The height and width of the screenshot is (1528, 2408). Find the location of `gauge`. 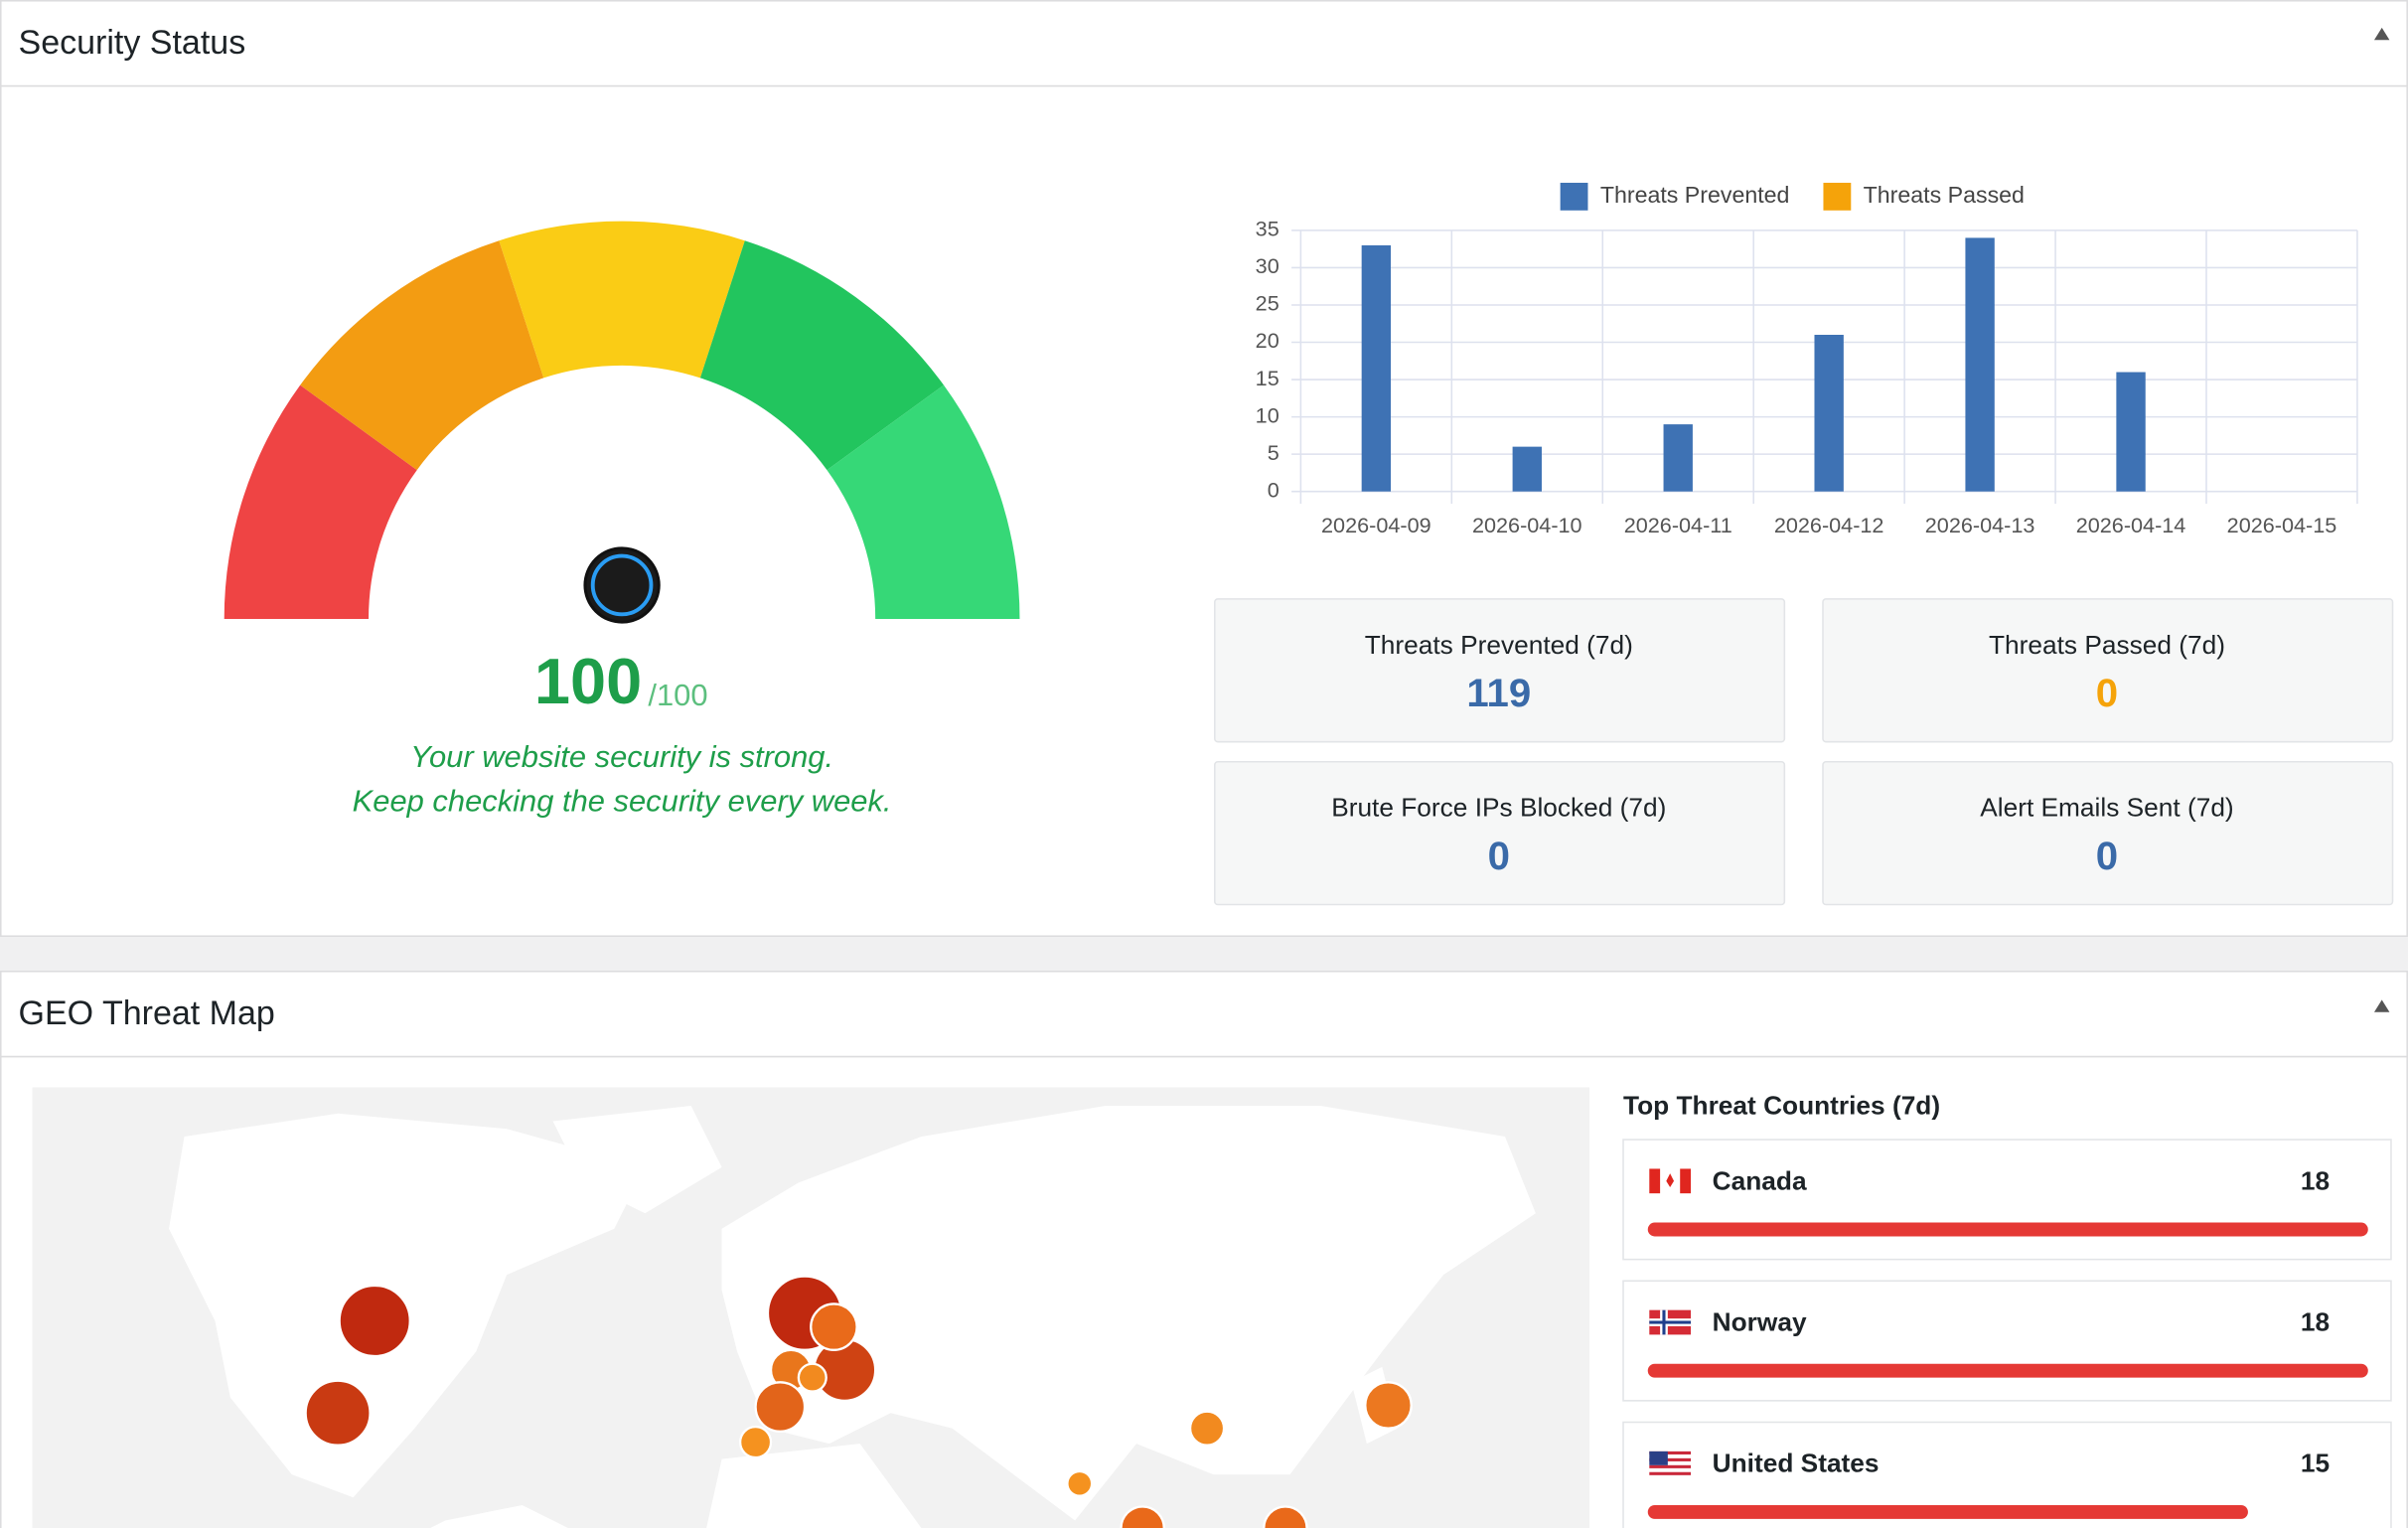

gauge is located at coordinates (622, 422).